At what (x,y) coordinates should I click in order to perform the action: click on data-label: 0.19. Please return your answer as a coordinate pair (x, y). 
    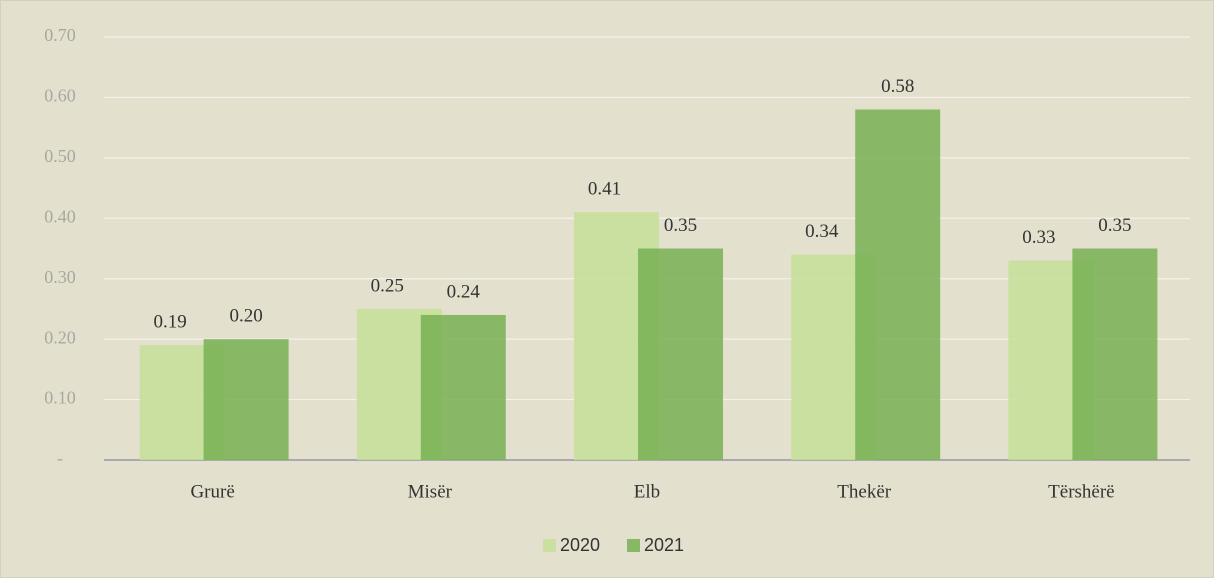
    Looking at the image, I should click on (169, 322).